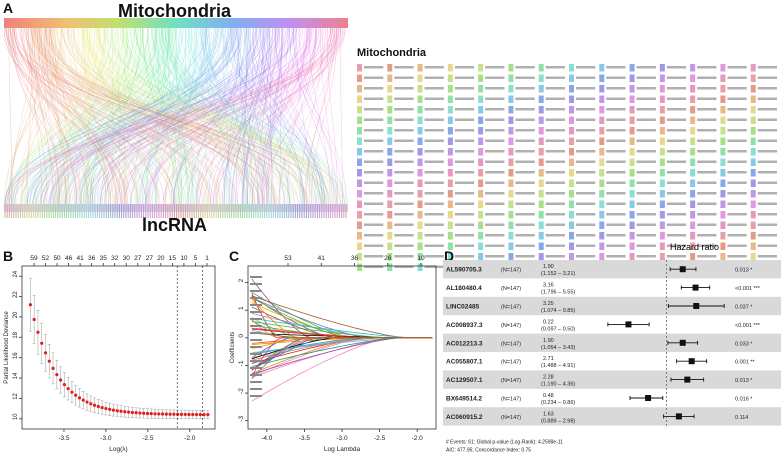  Describe the element at coordinates (342, 347) in the screenshot. I see `plot-frame` at that location.